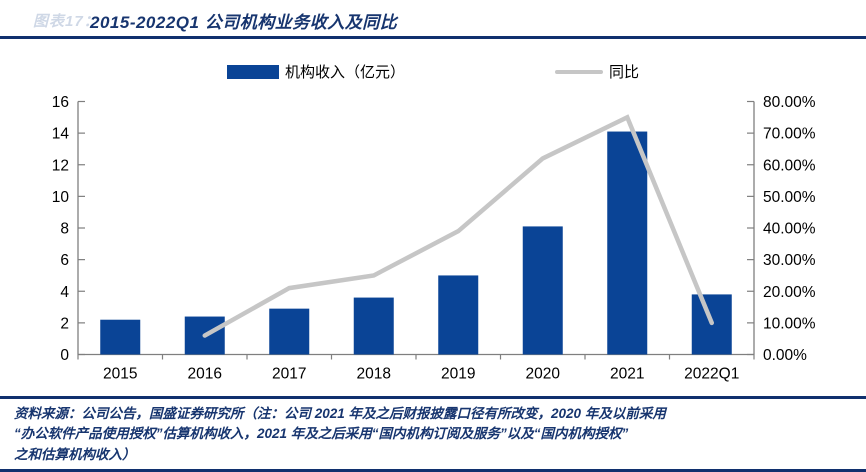 This screenshot has width=866, height=472. Describe the element at coordinates (120, 374) in the screenshot. I see `svg-text: 2015` at that location.